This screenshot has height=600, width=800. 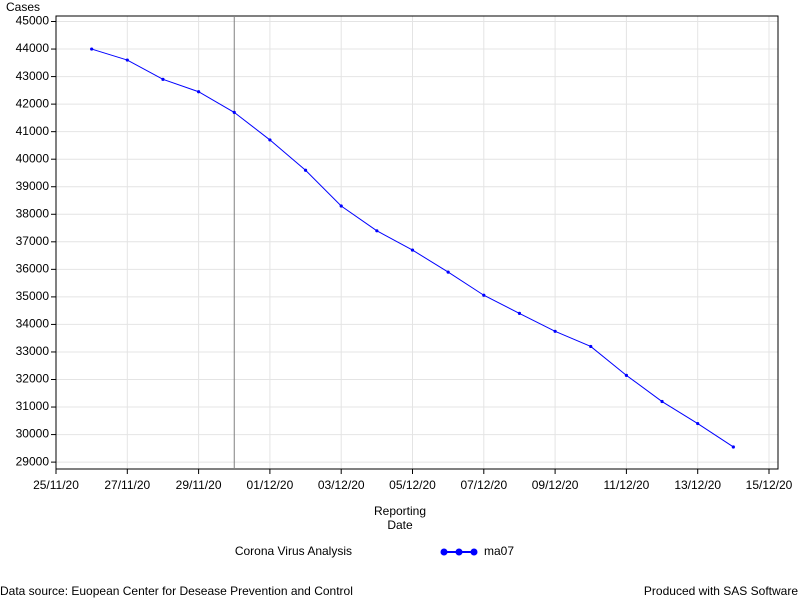 What do you see at coordinates (769, 485) in the screenshot?
I see `x-tick-label: 15/12/20` at bounding box center [769, 485].